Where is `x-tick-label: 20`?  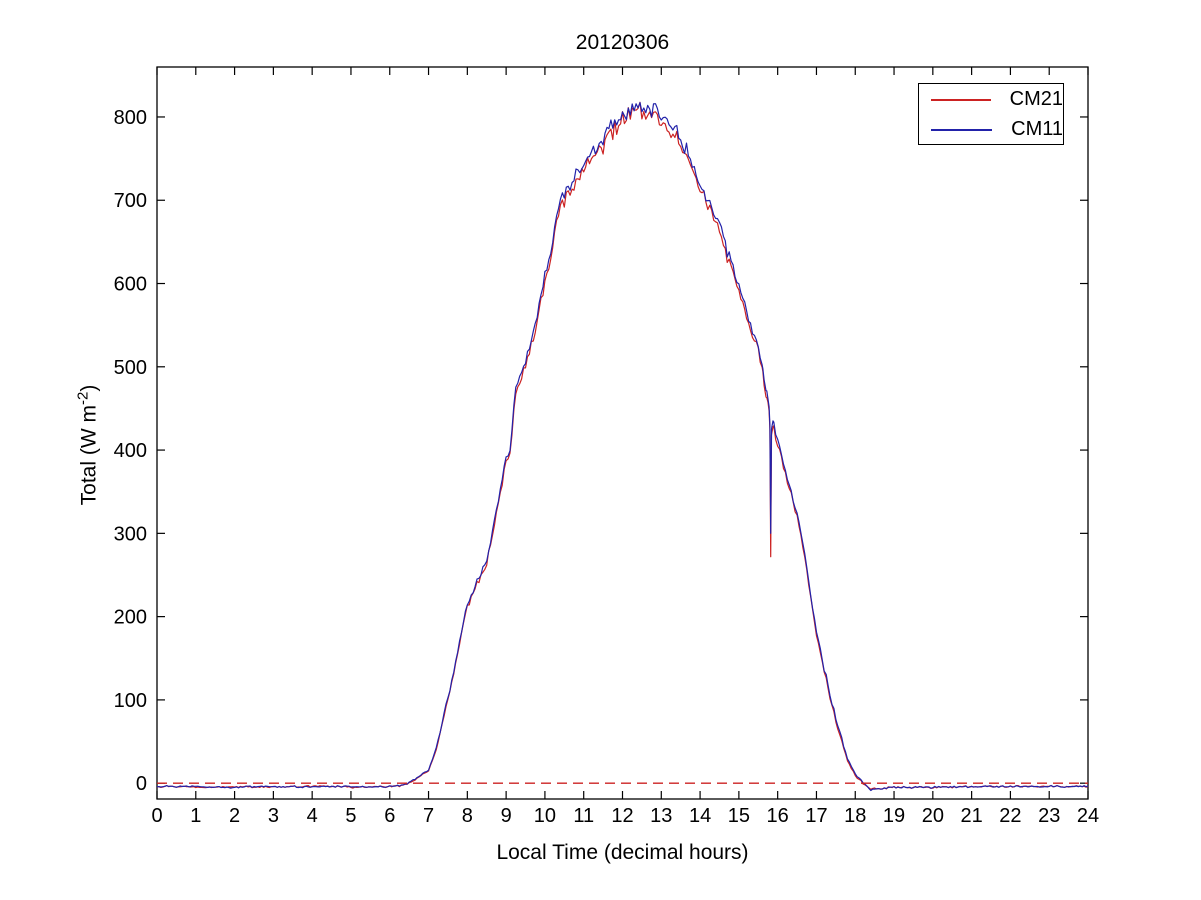
x-tick-label: 20 is located at coordinates (933, 816).